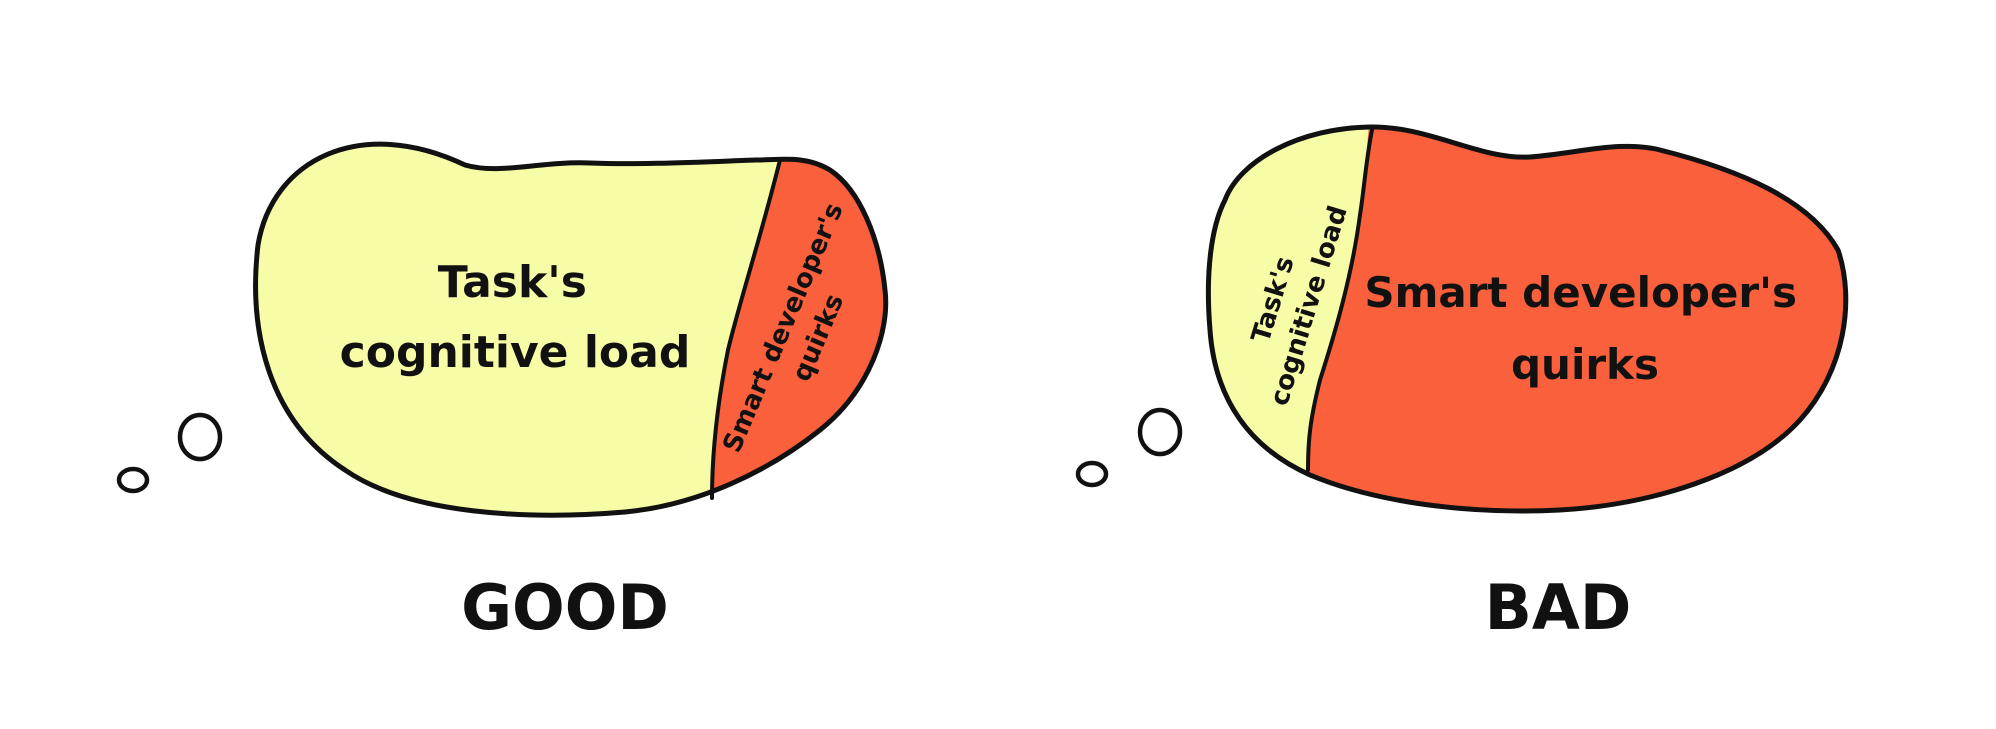 This screenshot has height=729, width=1996. I want to click on good-task-label: Task's cognitive load, so click(515, 317).